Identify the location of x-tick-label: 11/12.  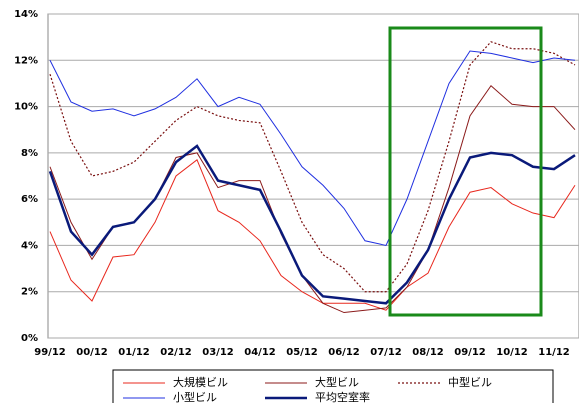
(554, 352).